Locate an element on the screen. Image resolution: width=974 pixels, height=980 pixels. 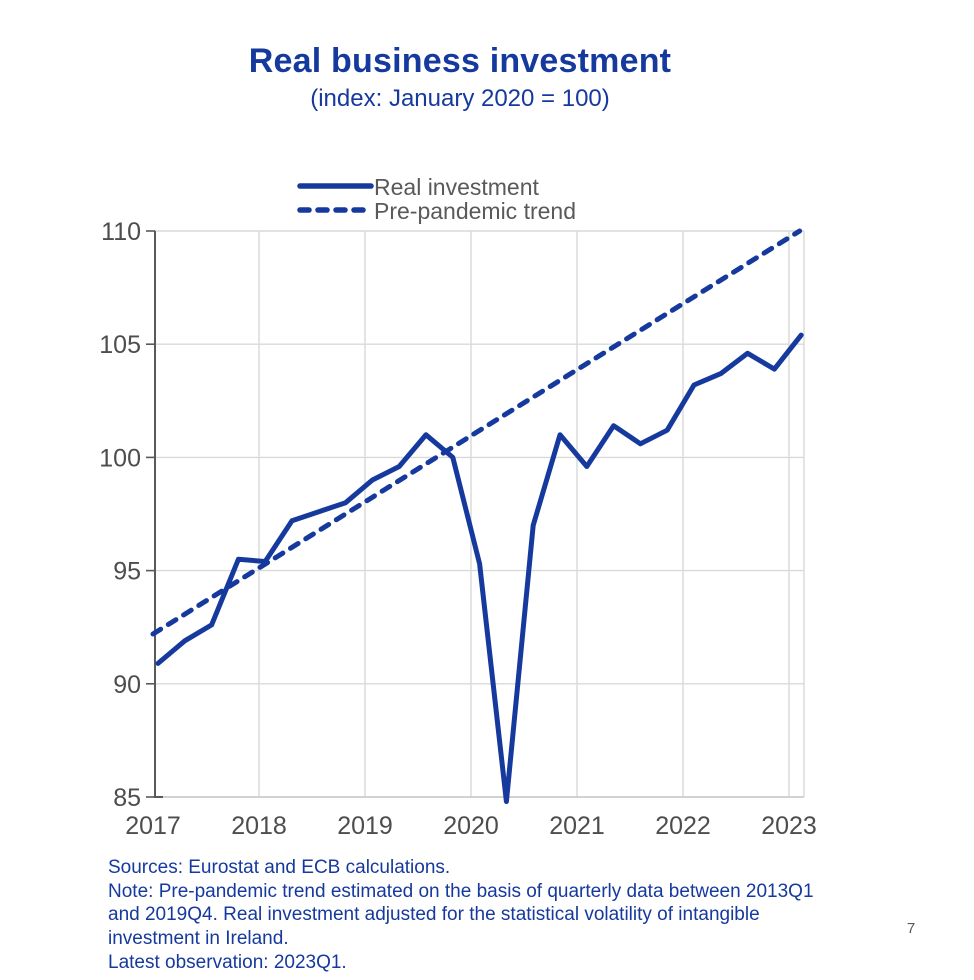
x-tick-label: 2017 is located at coordinates (153, 826).